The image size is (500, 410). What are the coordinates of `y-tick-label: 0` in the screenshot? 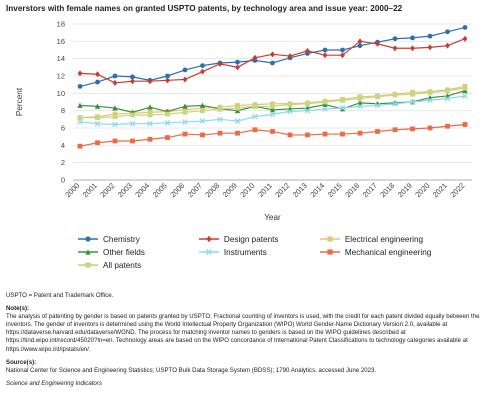 It's located at (63, 180).